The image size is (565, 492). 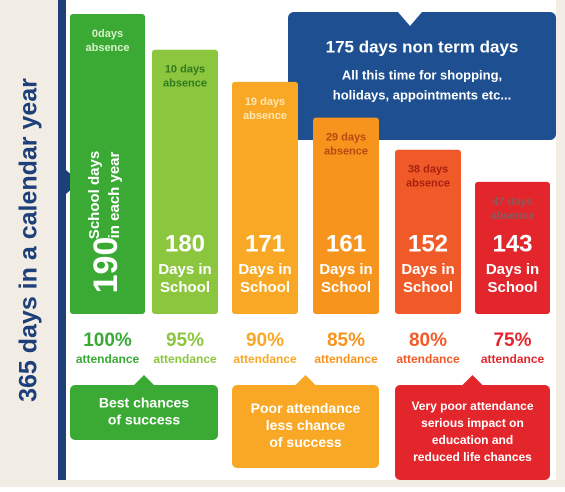 What do you see at coordinates (106, 265) in the screenshot?
I see `days-number: 190` at bounding box center [106, 265].